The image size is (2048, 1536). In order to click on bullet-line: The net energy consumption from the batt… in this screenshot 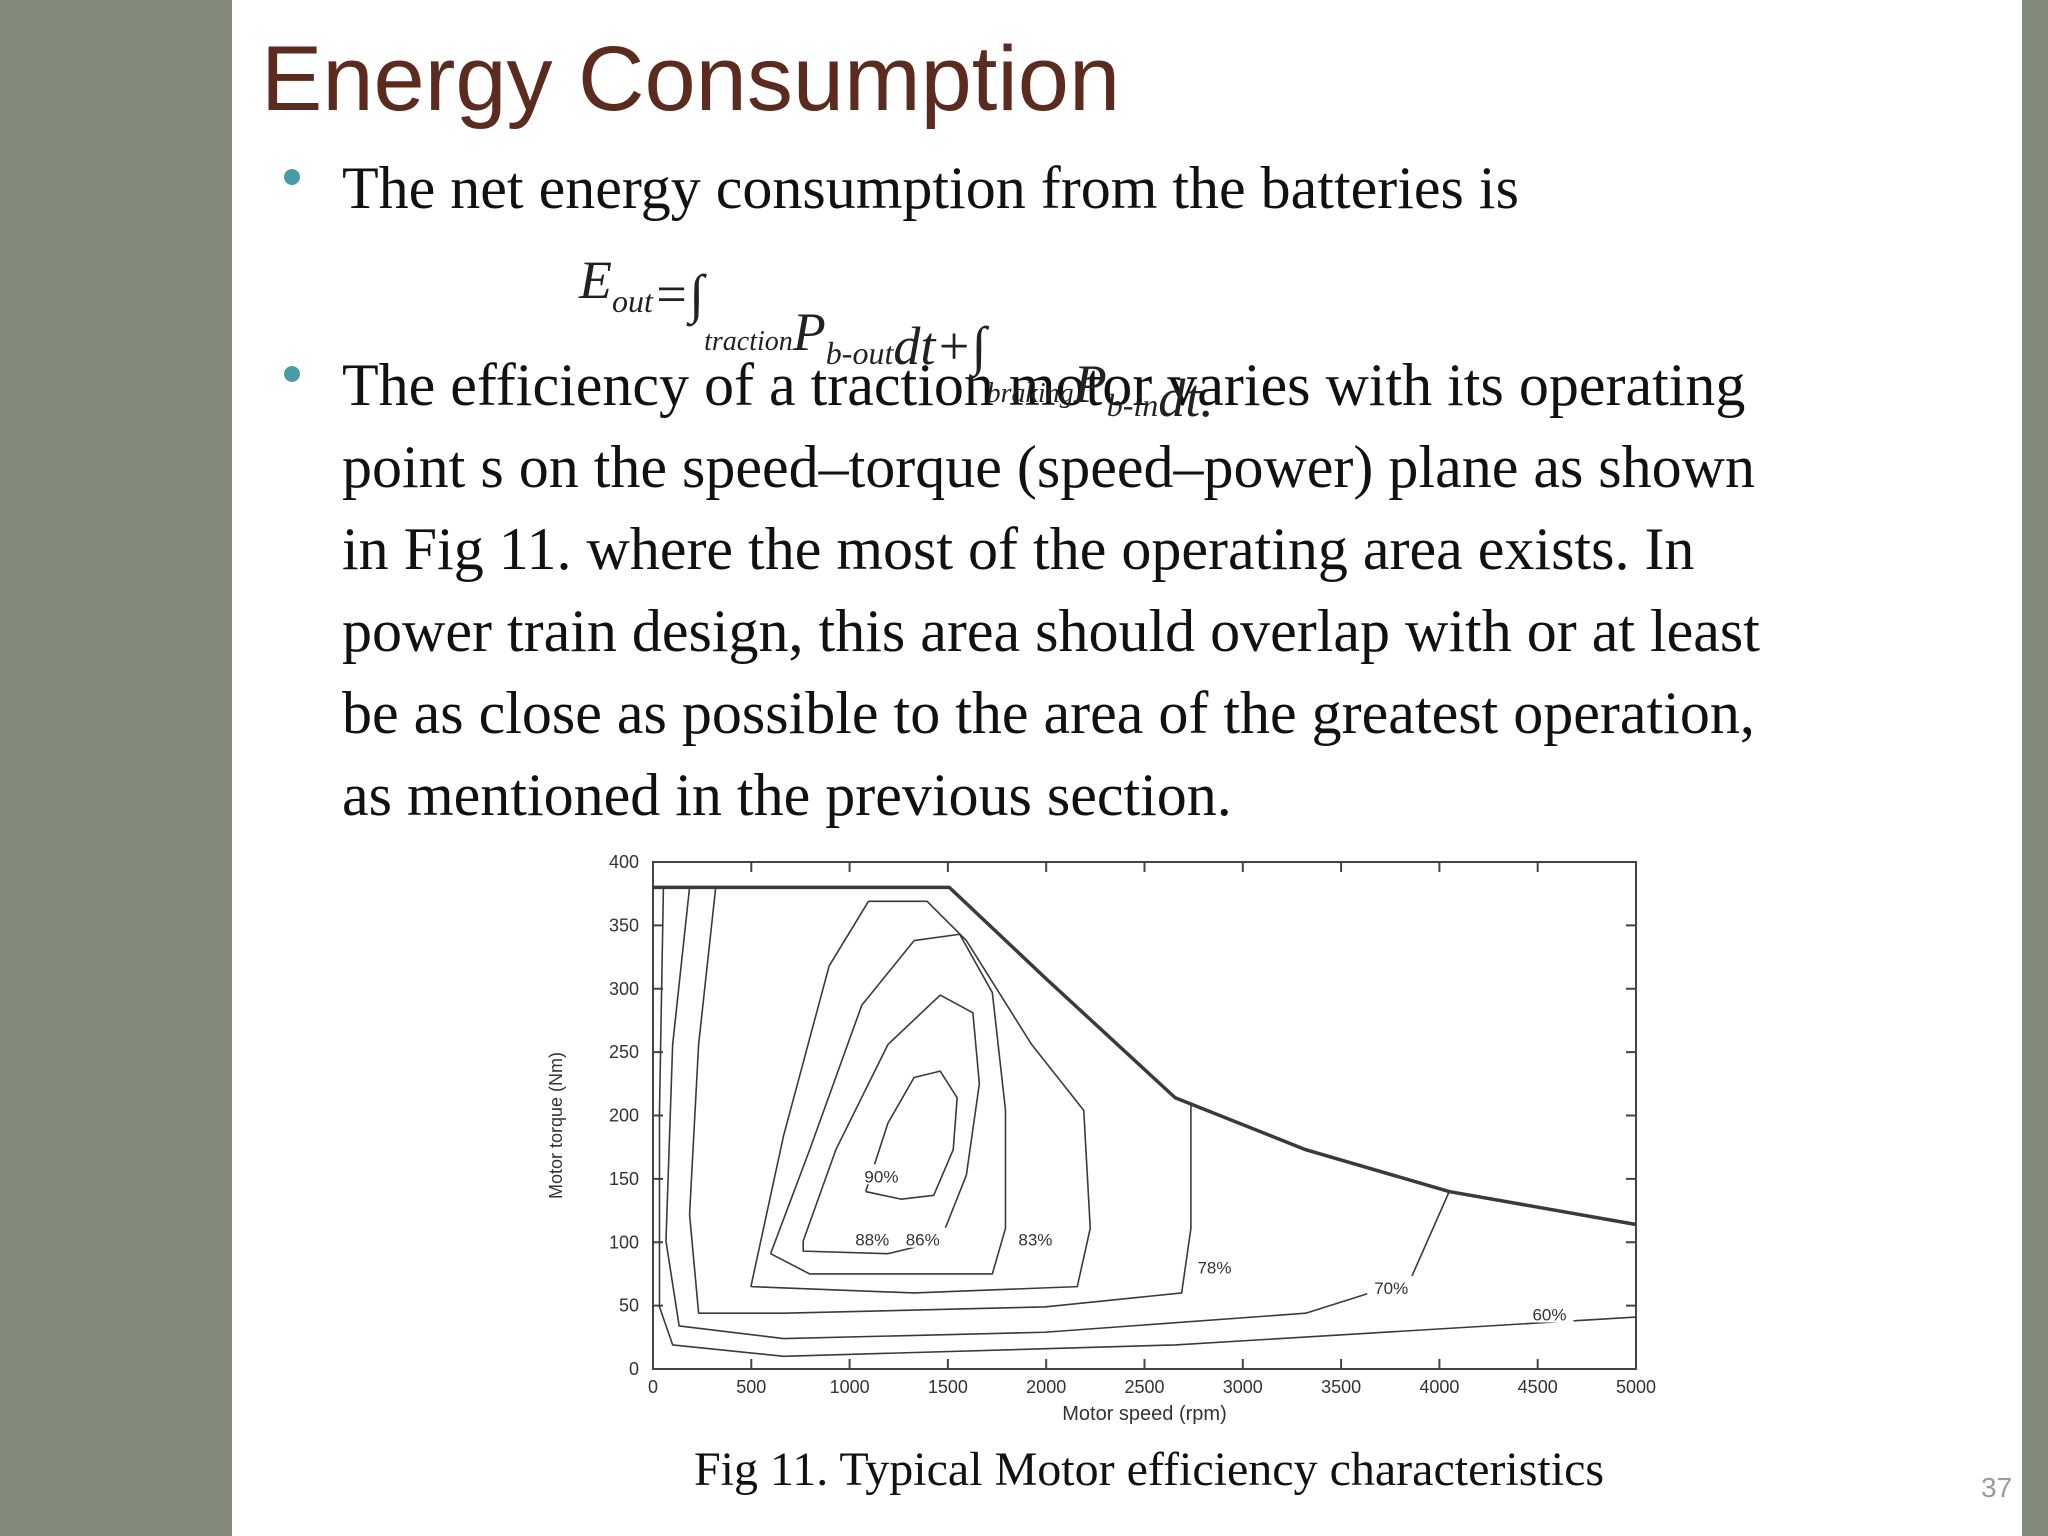, I will do `click(930, 188)`.